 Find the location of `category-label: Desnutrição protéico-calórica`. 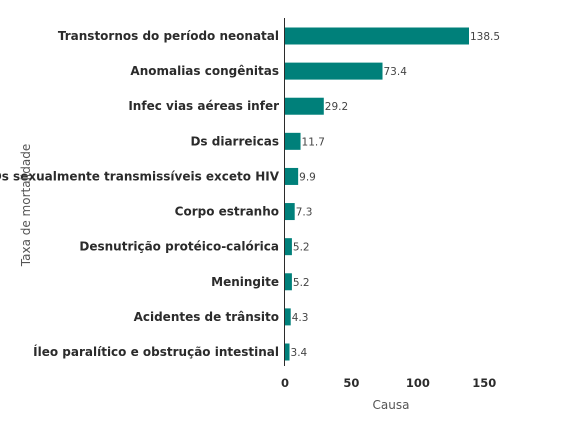

category-label: Desnutrição protéico-calórica is located at coordinates (179, 247).